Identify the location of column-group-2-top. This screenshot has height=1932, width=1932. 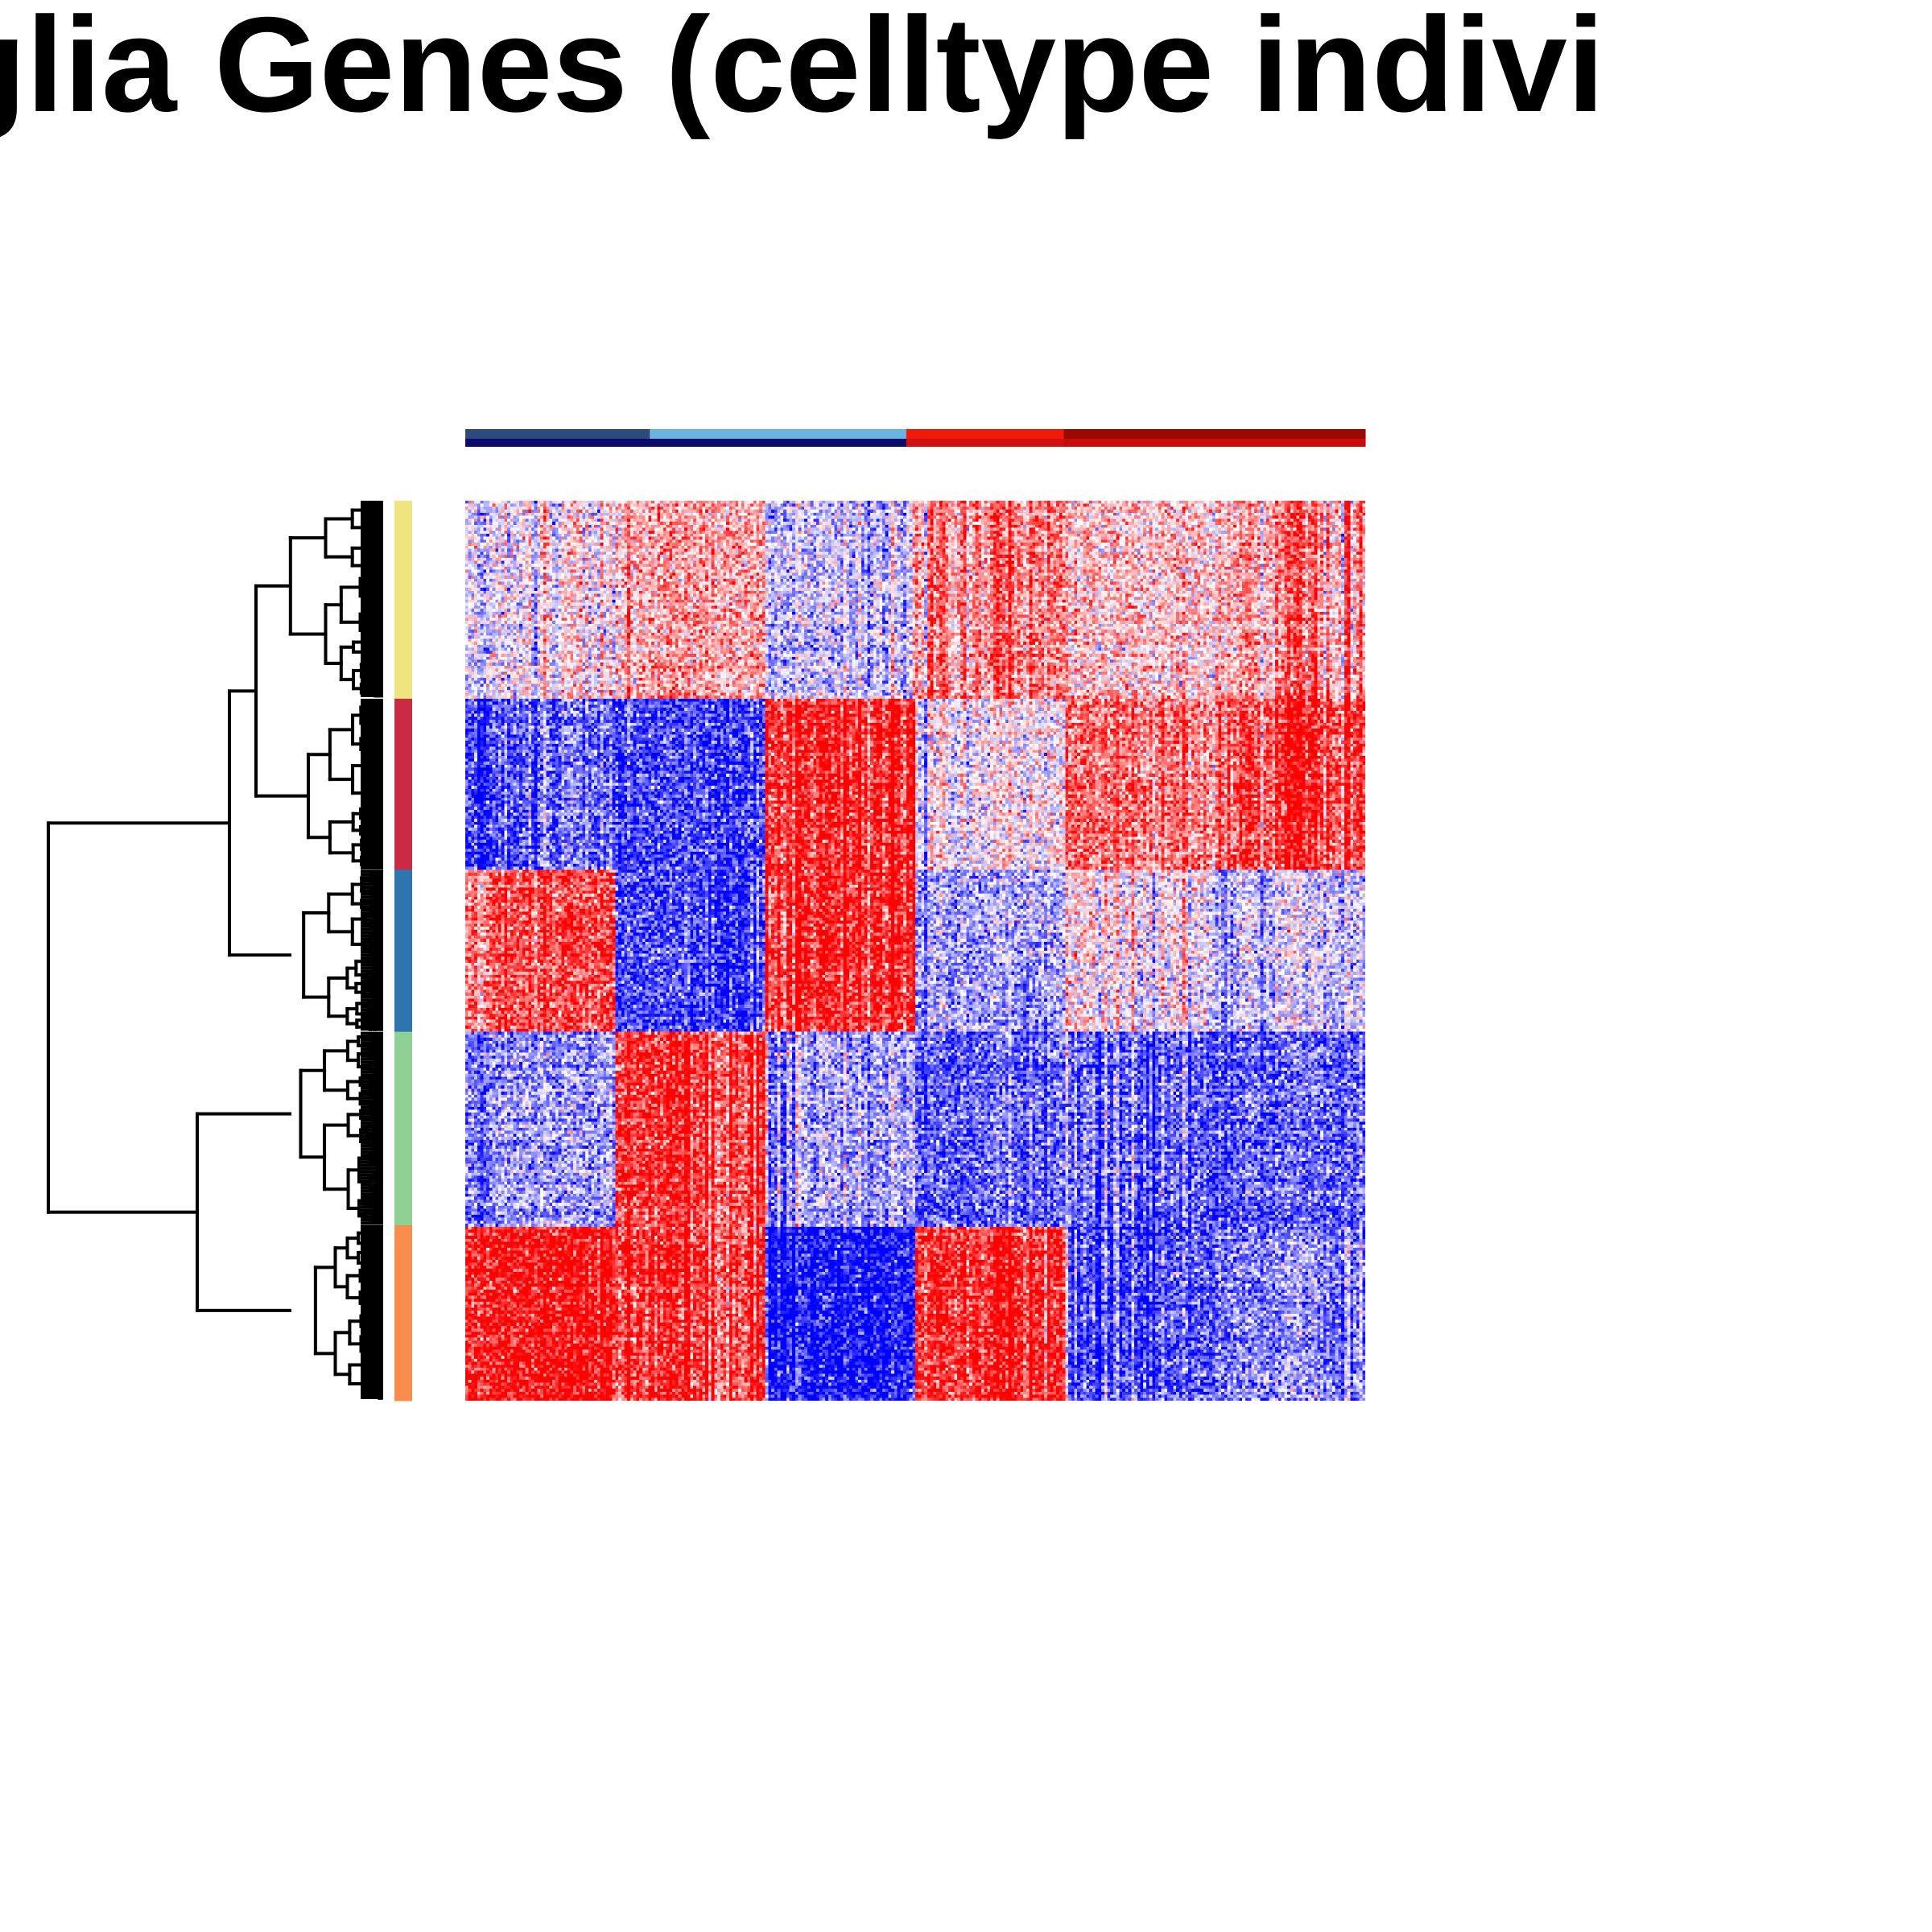
(778, 434).